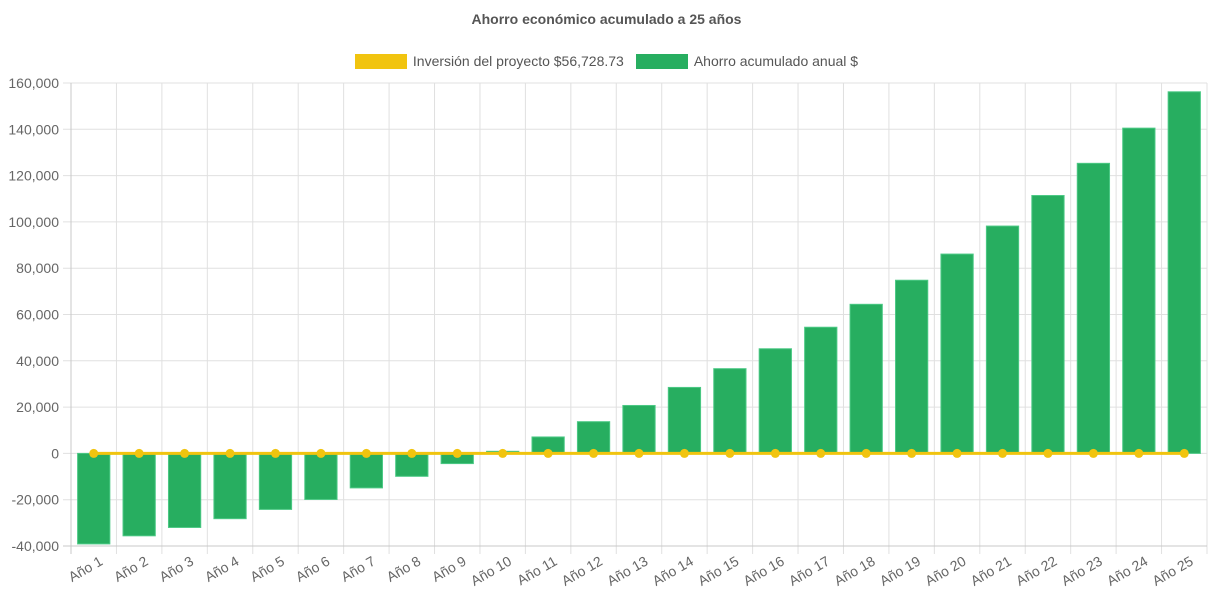 The height and width of the screenshot is (606, 1213). Describe the element at coordinates (1172, 571) in the screenshot. I see `x-tick-label: Año 25` at that location.